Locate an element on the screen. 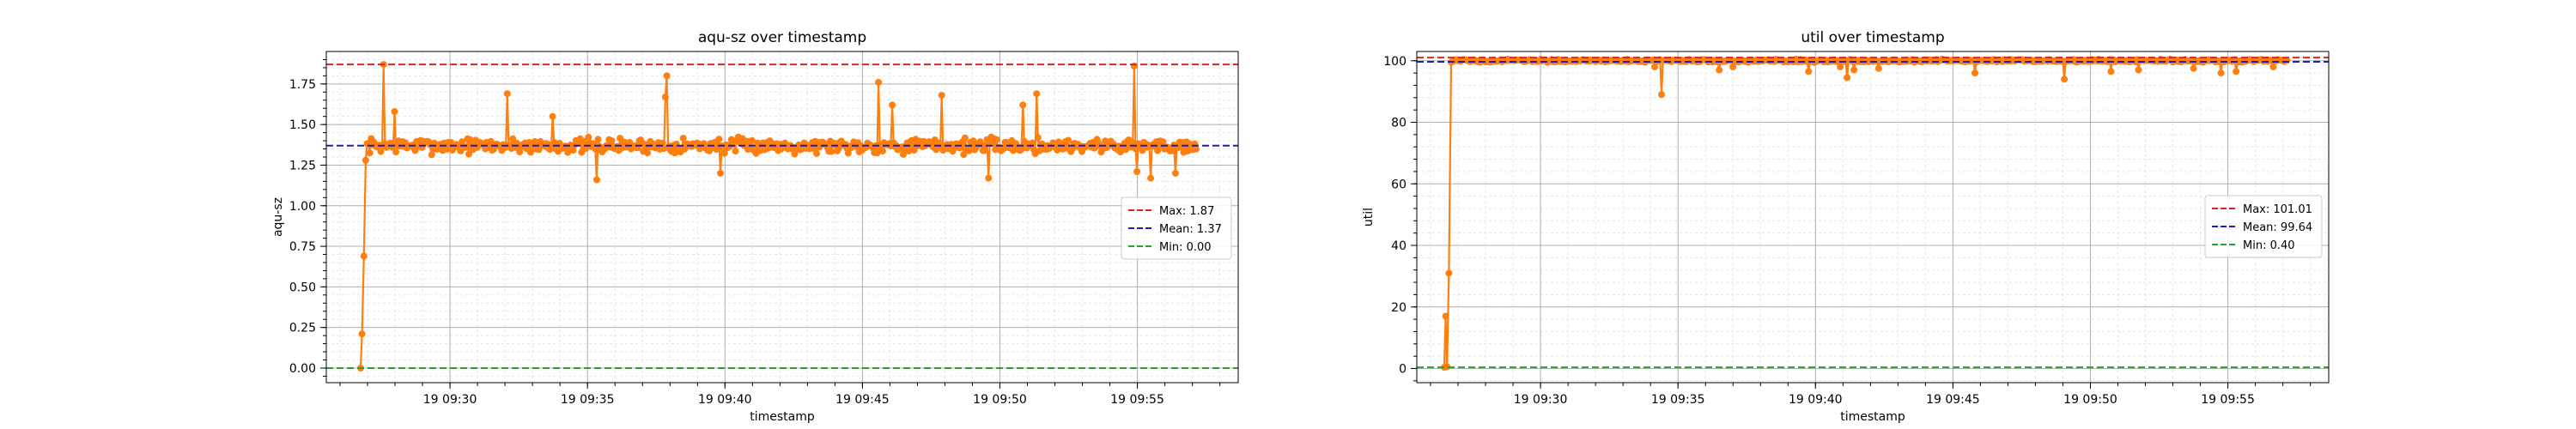 The height and width of the screenshot is (429, 2576). y-tick-label: 1.25 is located at coordinates (302, 165).